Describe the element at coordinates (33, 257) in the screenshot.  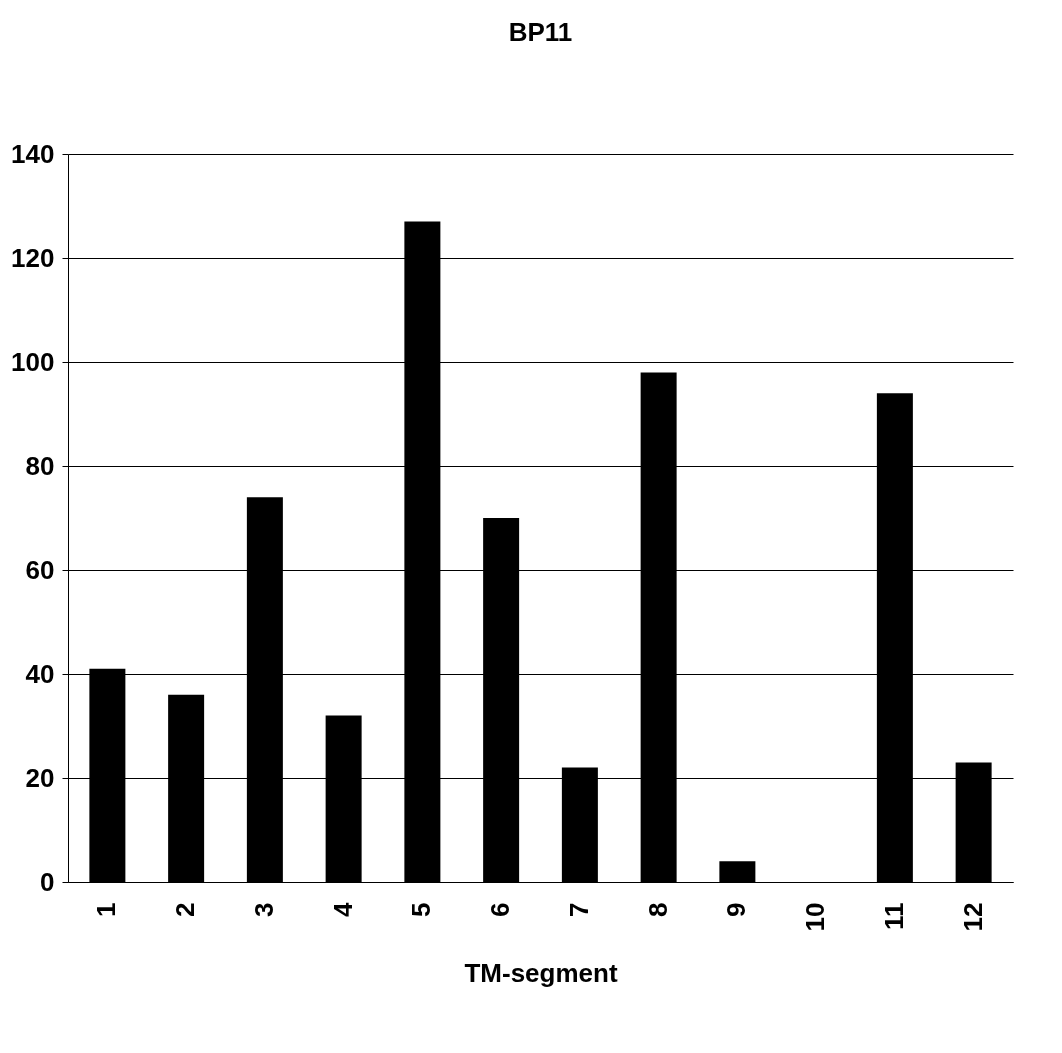
I see `y-tick-label: 120` at that location.